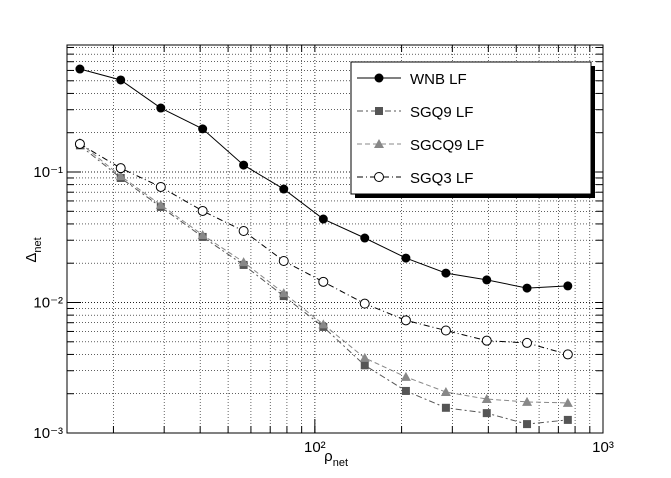  What do you see at coordinates (315, 447) in the screenshot?
I see `x-tick-label: 10²` at bounding box center [315, 447].